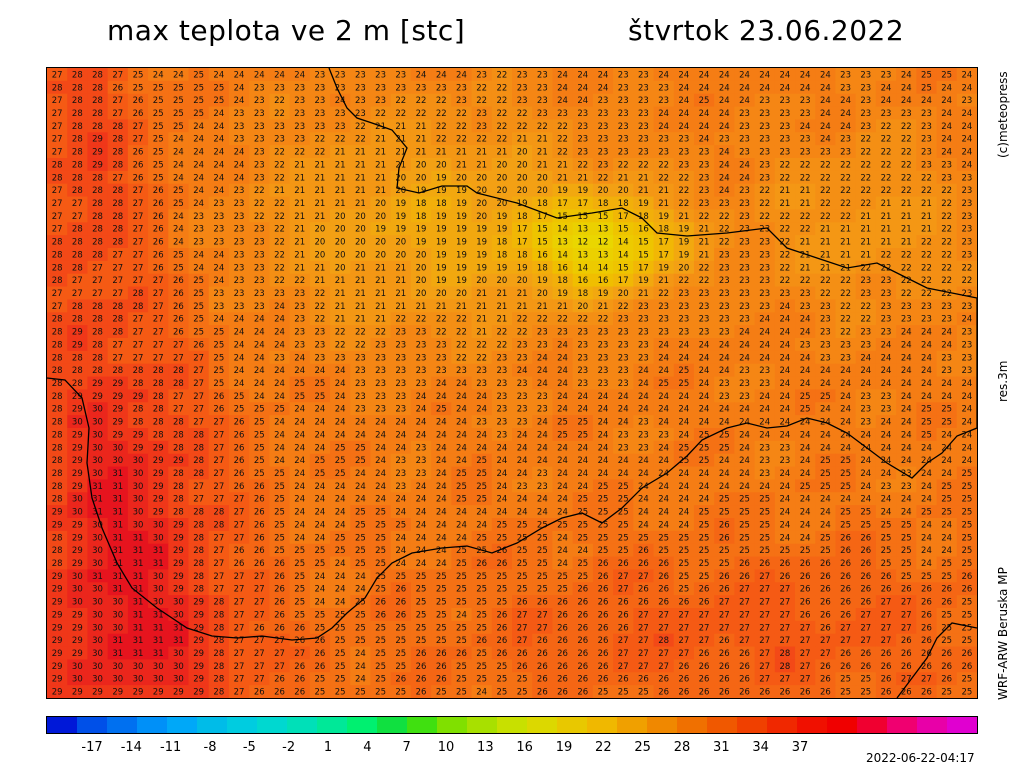 The width and height of the screenshot is (1024, 768). I want to click on colorbar-segment, so click(182, 725).